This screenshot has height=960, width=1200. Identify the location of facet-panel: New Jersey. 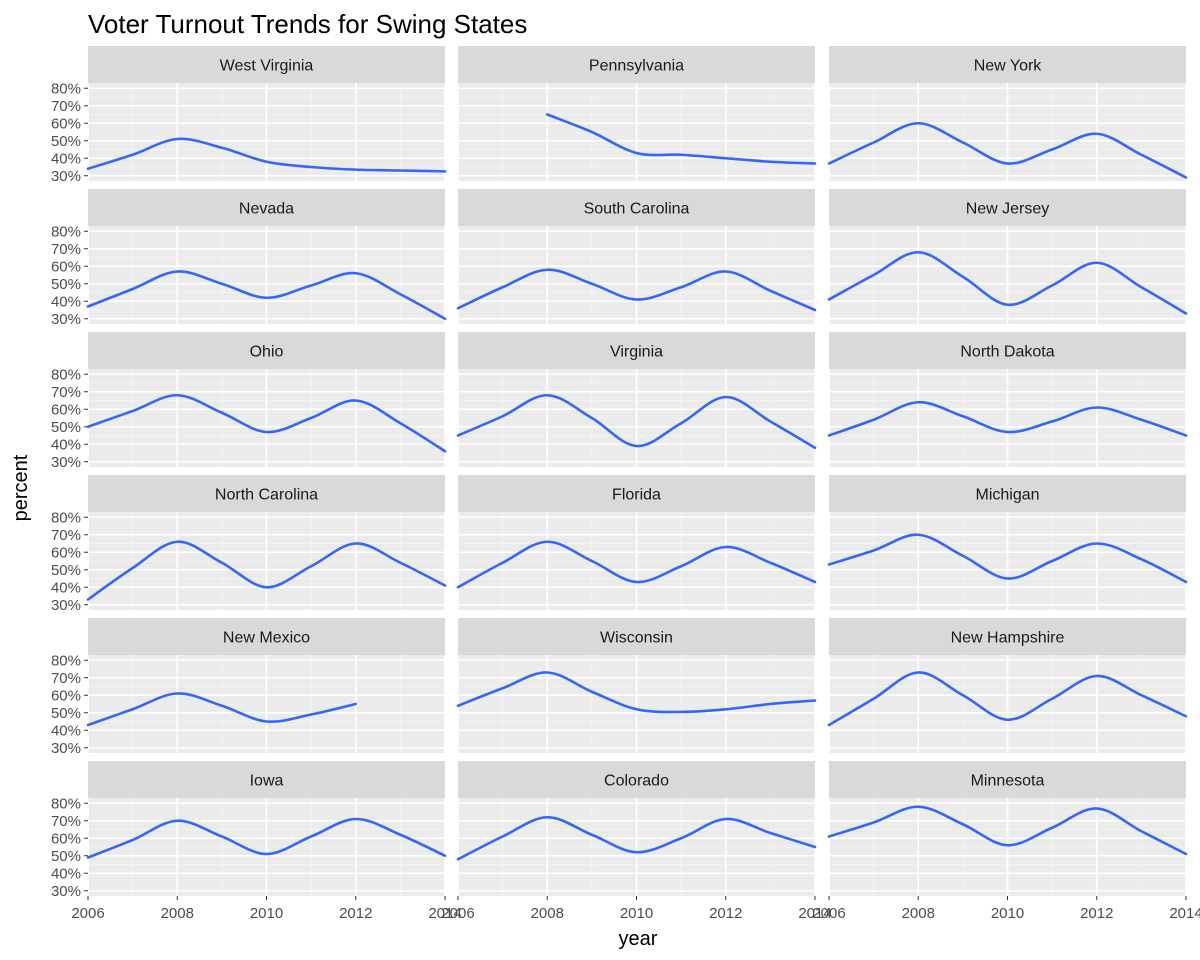
(1007, 256).